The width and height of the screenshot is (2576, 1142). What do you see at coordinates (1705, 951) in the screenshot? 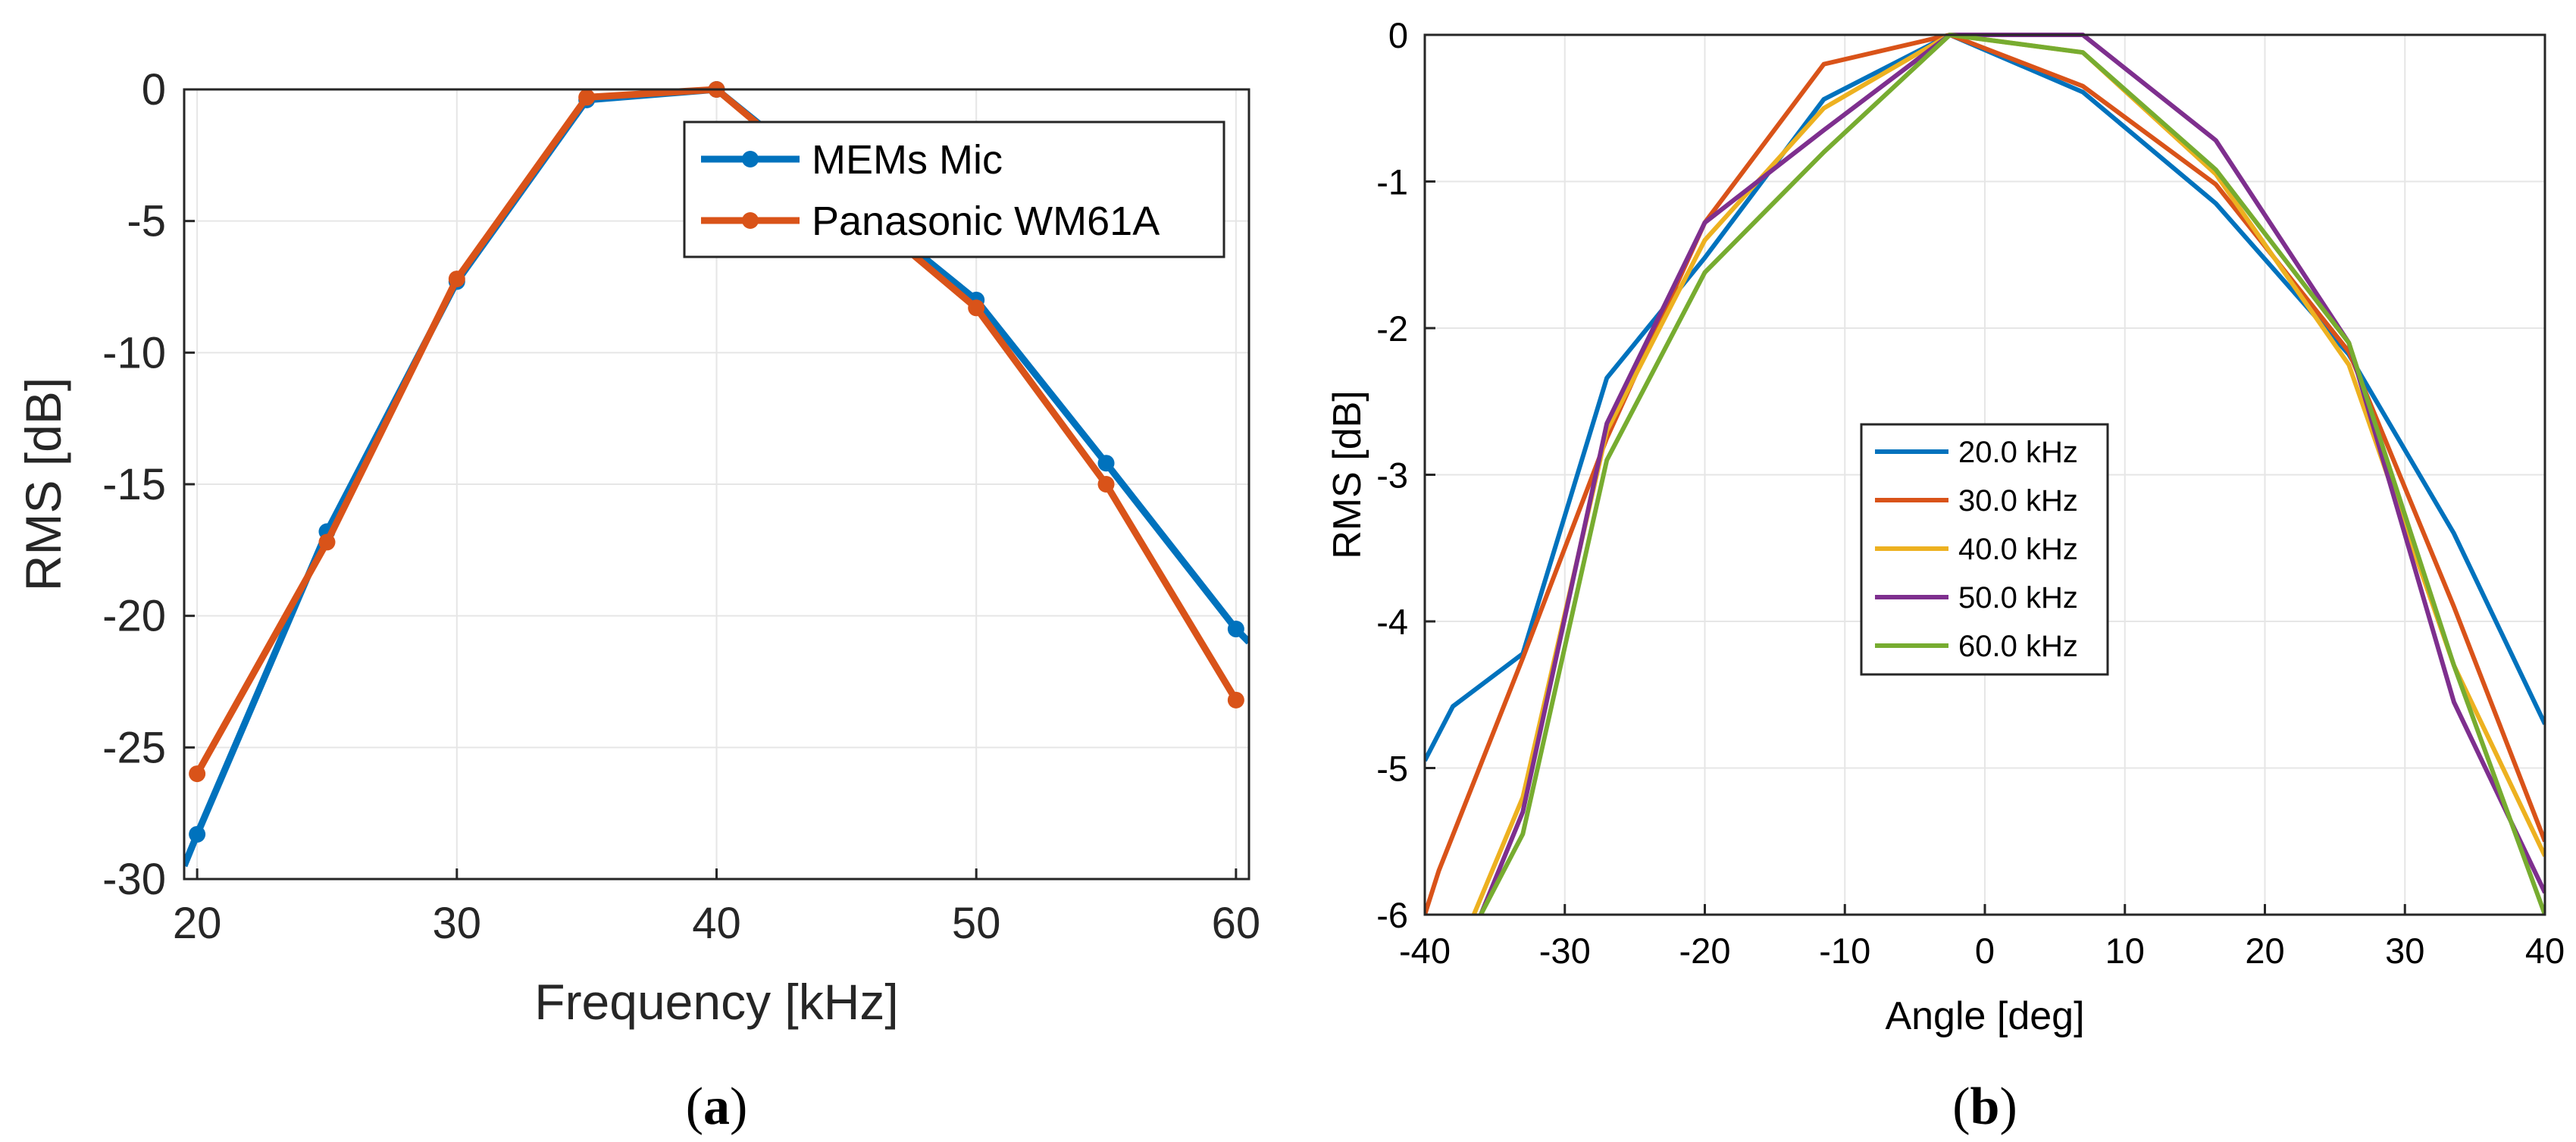
I see `b-x-tick-label: -20` at bounding box center [1705, 951].